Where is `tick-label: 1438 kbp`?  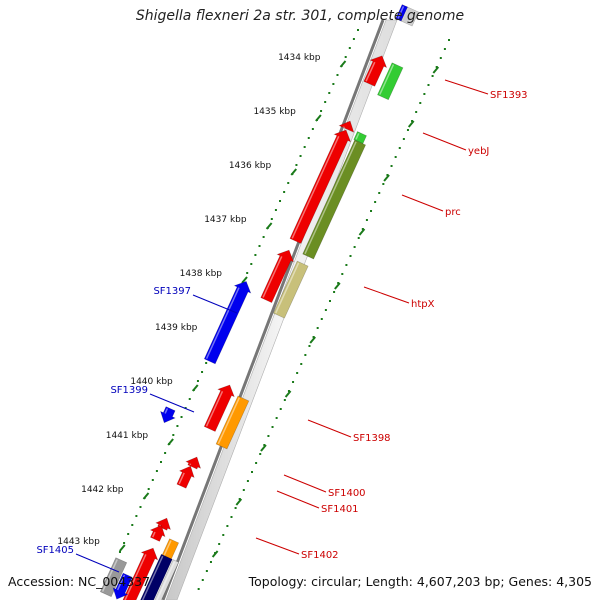
tick-label: 1438 kbp is located at coordinates (201, 274).